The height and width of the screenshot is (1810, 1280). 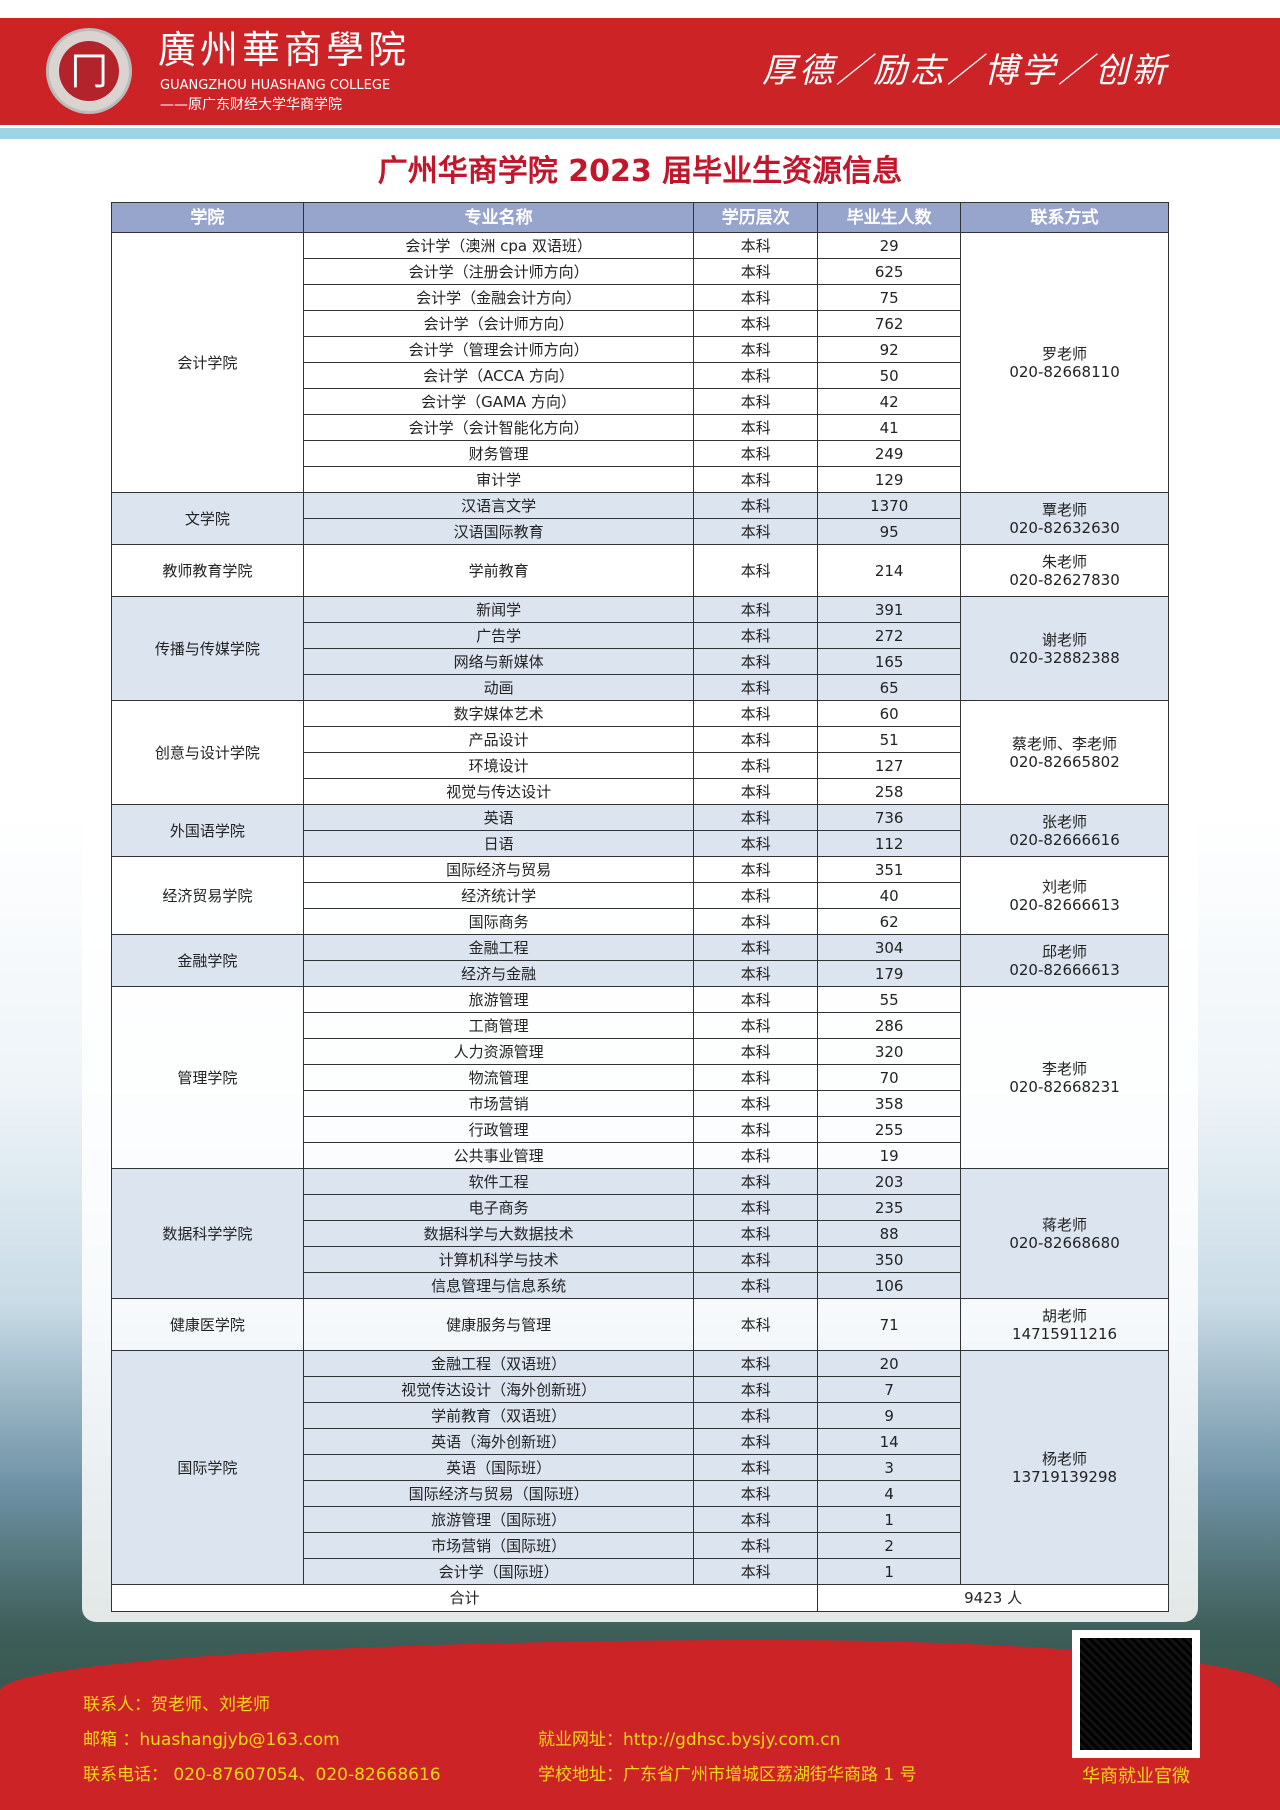 I want to click on major-cell: 英语, so click(x=498, y=817).